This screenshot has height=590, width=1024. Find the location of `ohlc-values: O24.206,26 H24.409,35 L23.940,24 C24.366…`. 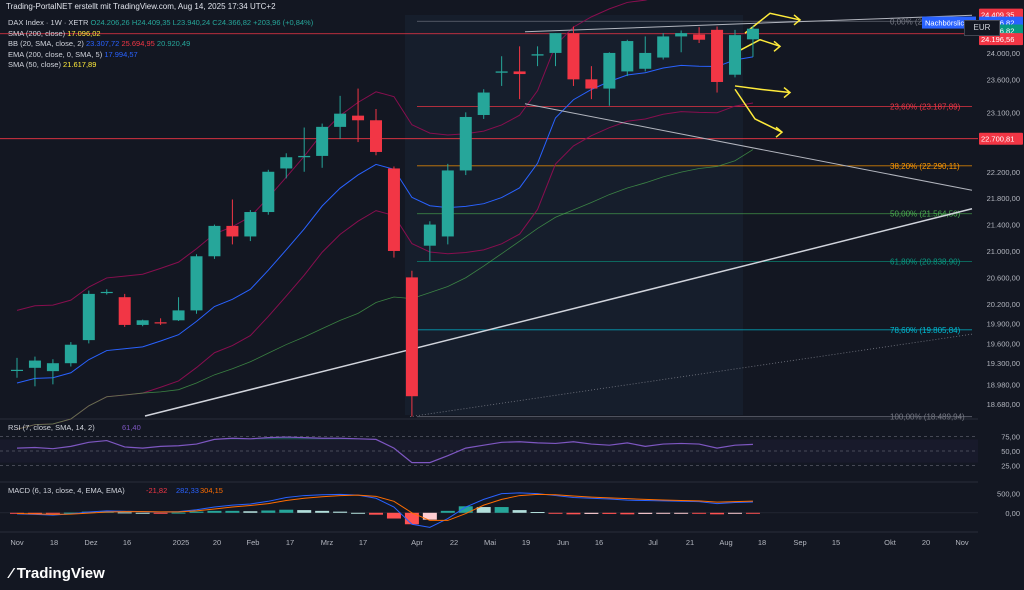

ohlc-values: O24.206,26 H24.409,35 L23.940,24 C24.366… is located at coordinates (202, 22).